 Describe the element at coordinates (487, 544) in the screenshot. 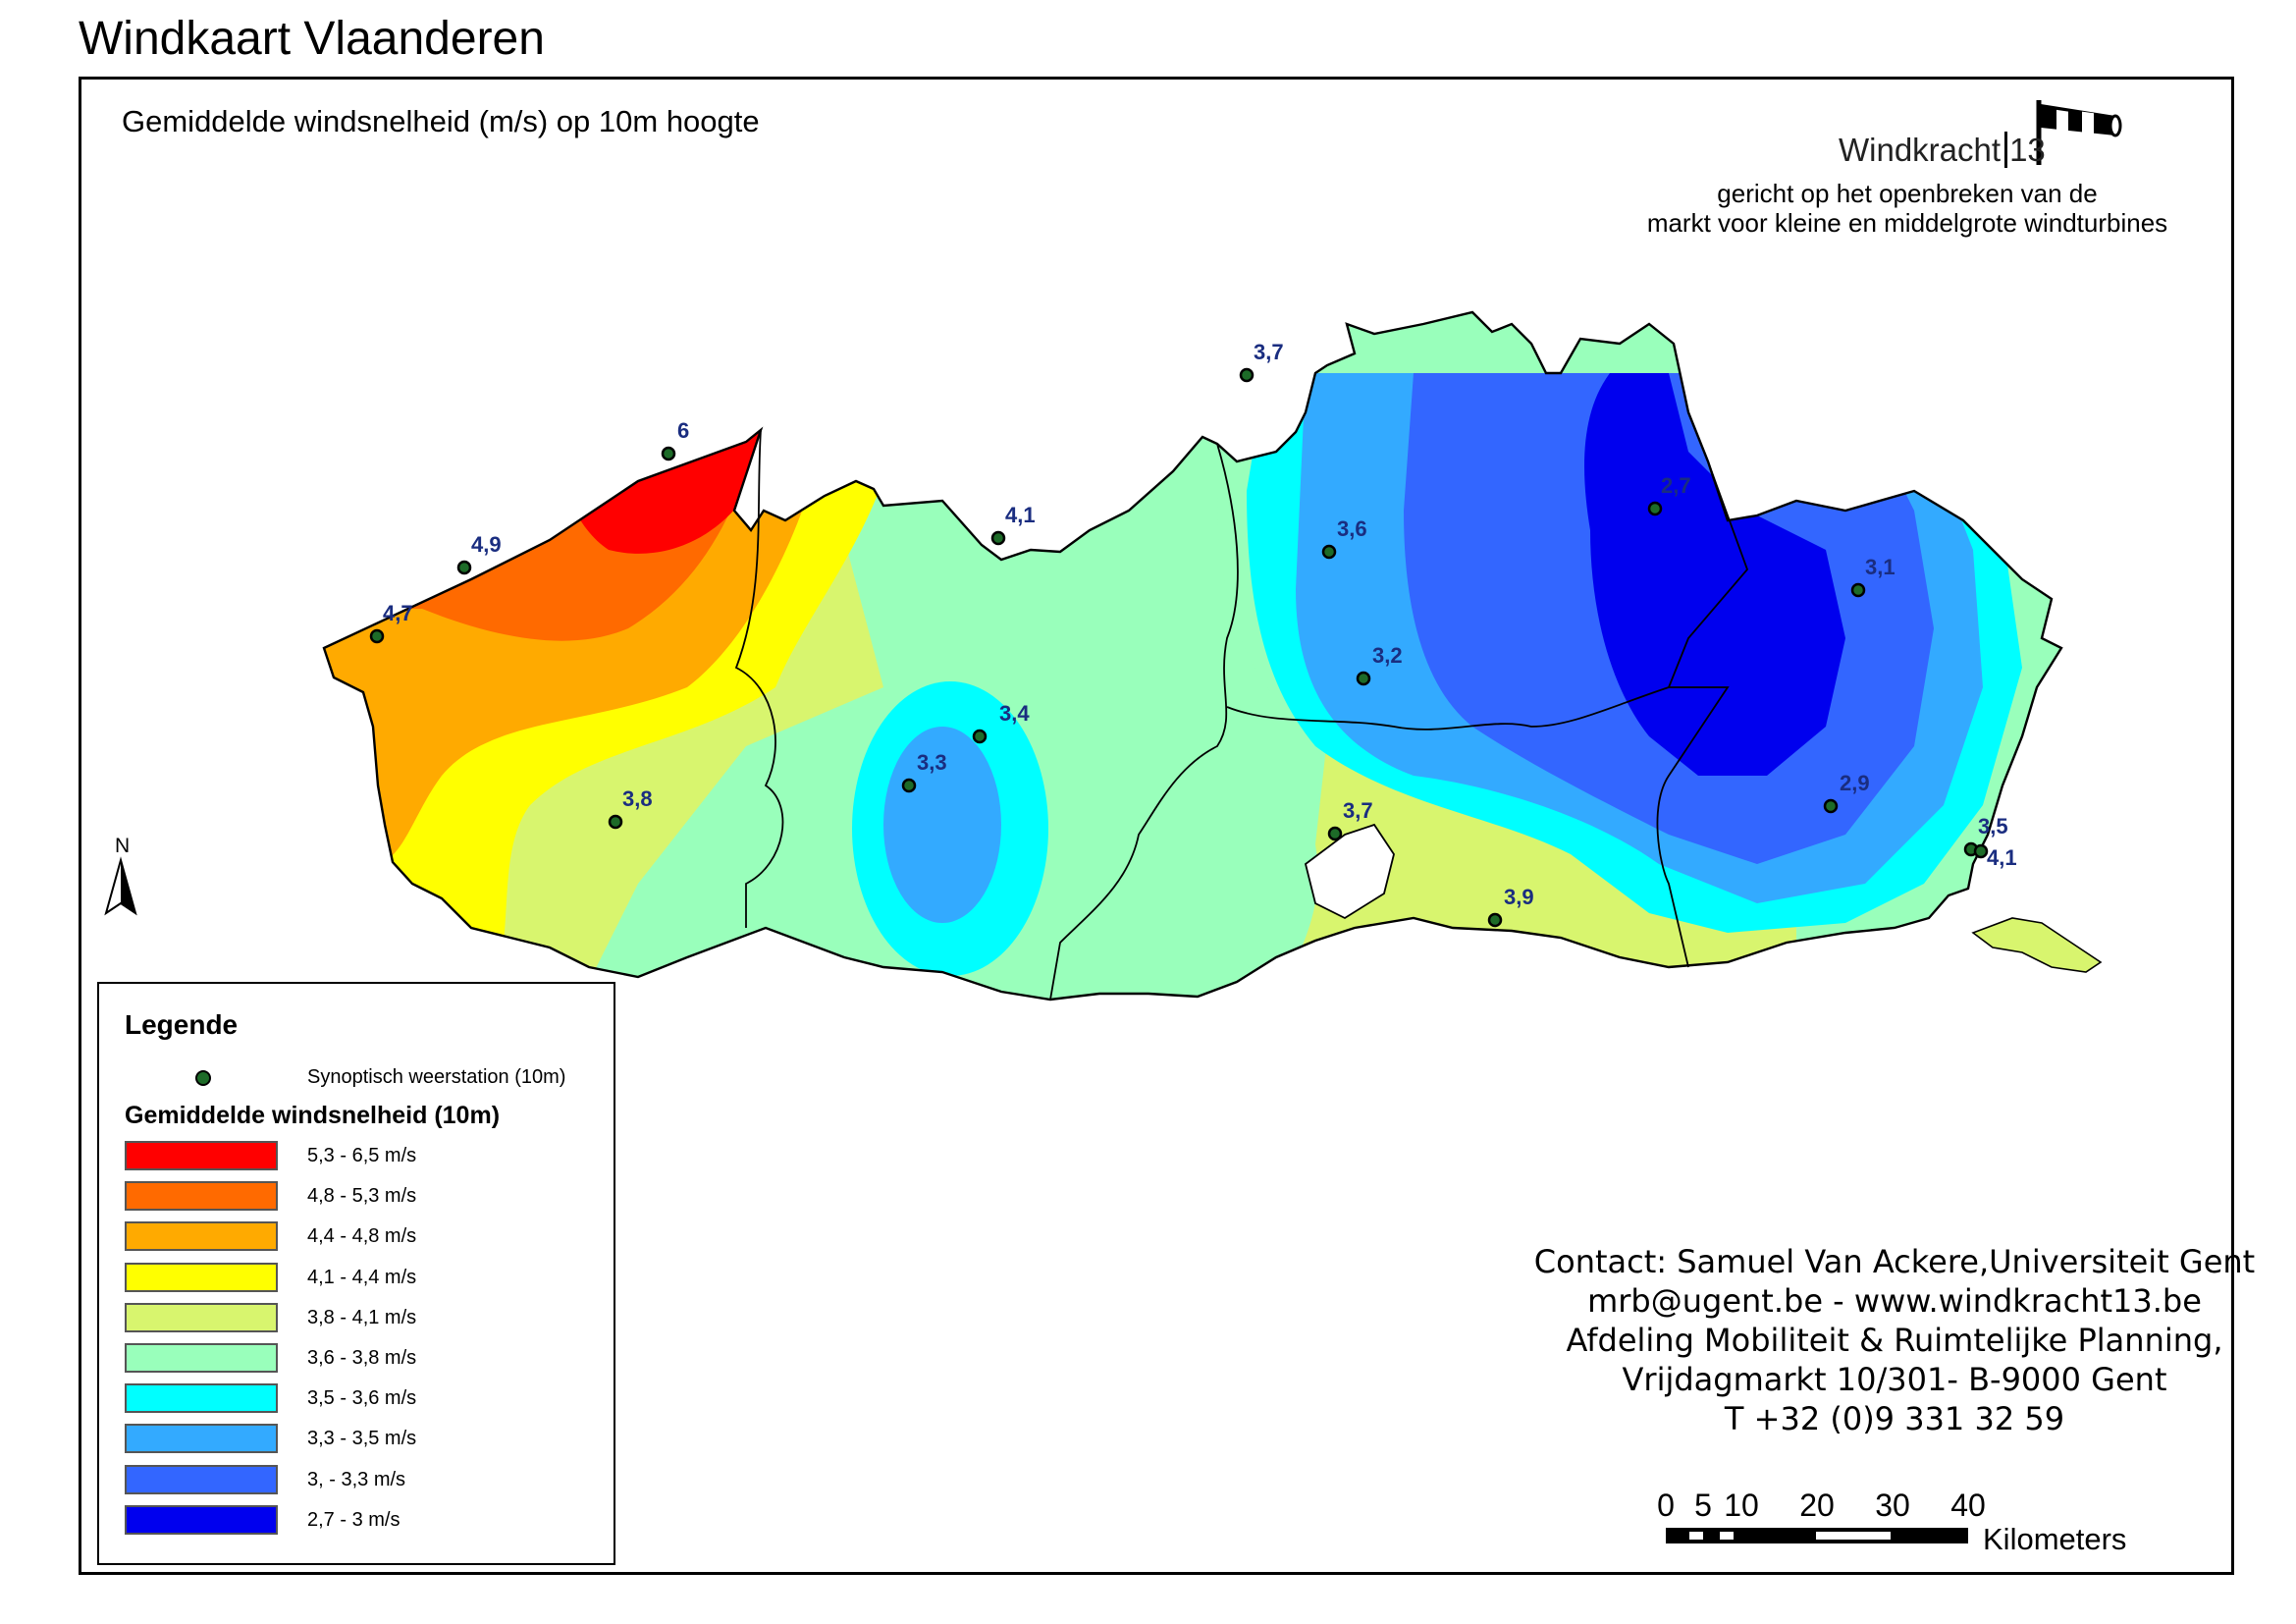

I see `station-value-label: 4,9` at that location.